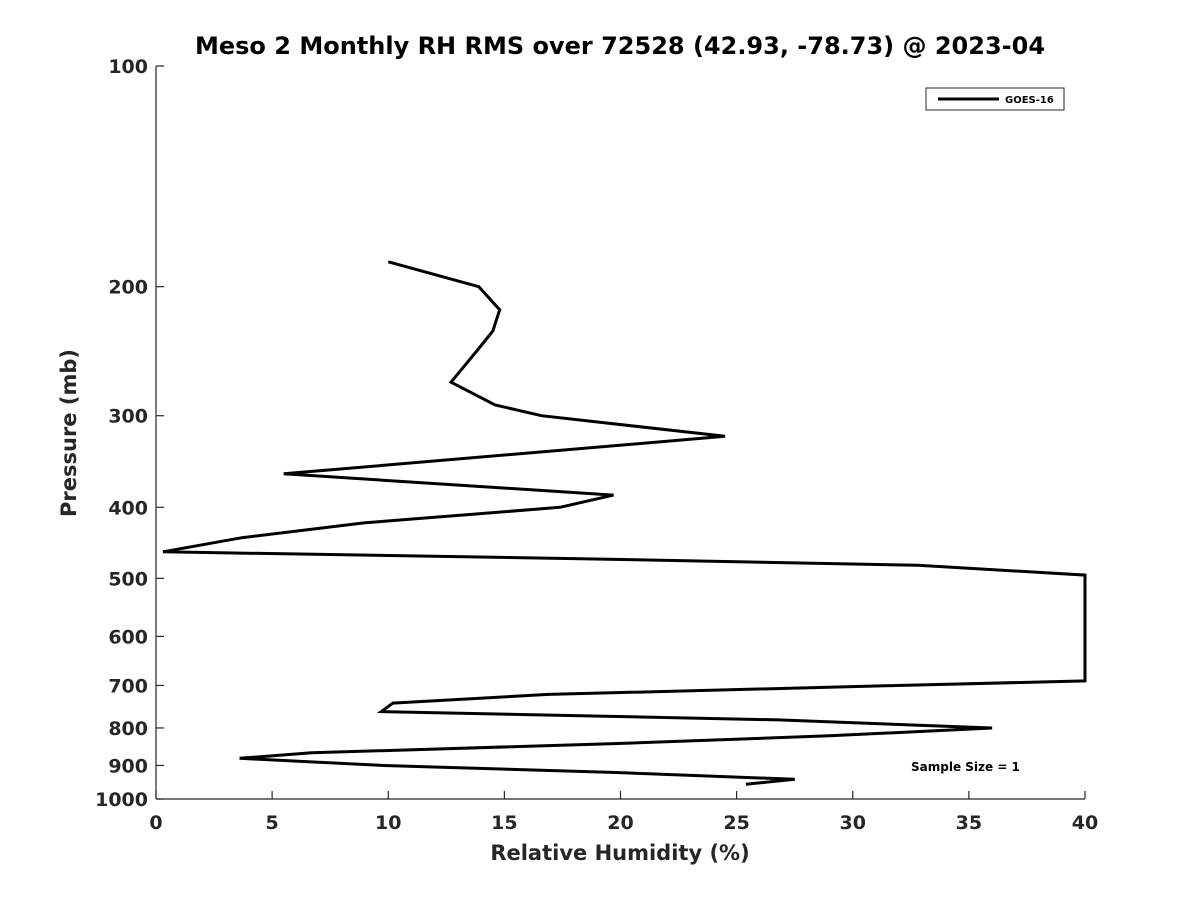 This screenshot has height=900, width=1200. Describe the element at coordinates (619, 853) in the screenshot. I see `x-axis-label: Relative Humidity (%)` at that location.